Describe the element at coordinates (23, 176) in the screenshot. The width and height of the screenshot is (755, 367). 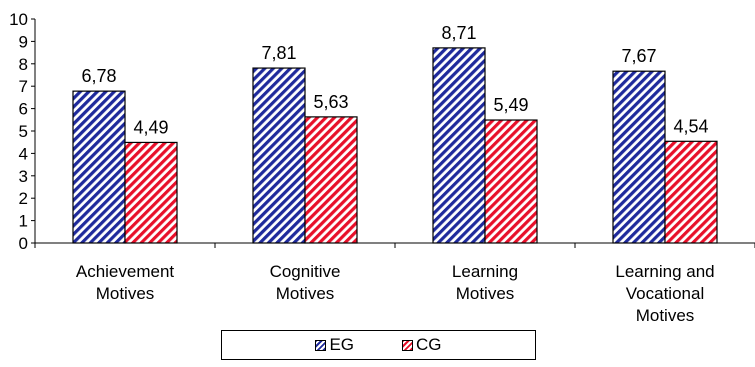
I see `y-tick-label: 3` at that location.